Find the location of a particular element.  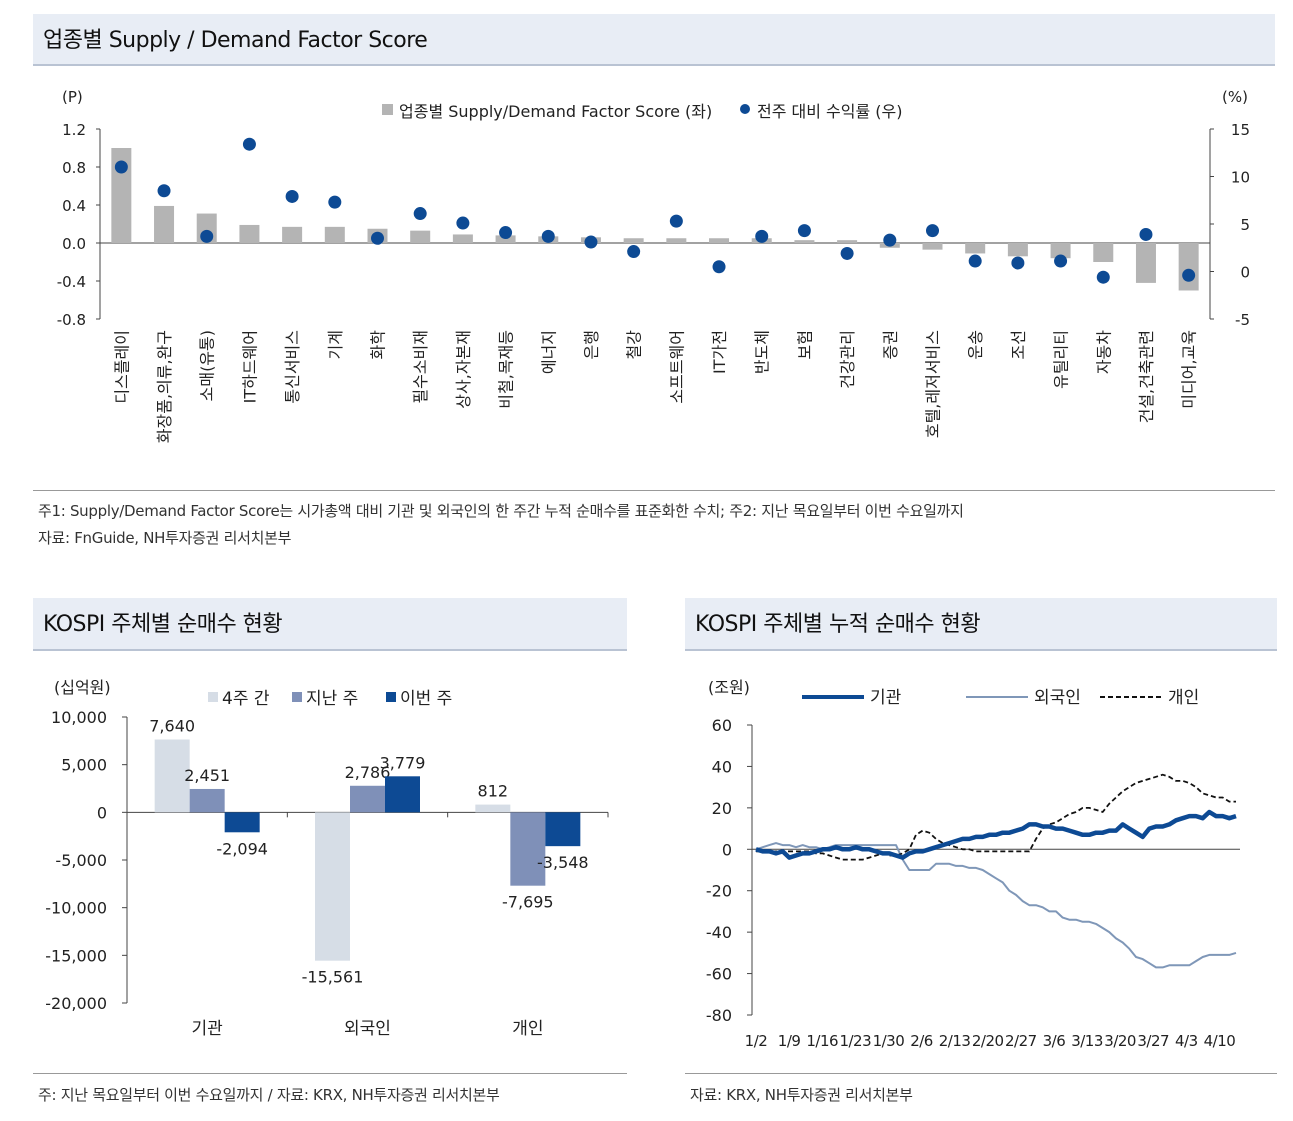

category-label: 조선 is located at coordinates (1018, 344).